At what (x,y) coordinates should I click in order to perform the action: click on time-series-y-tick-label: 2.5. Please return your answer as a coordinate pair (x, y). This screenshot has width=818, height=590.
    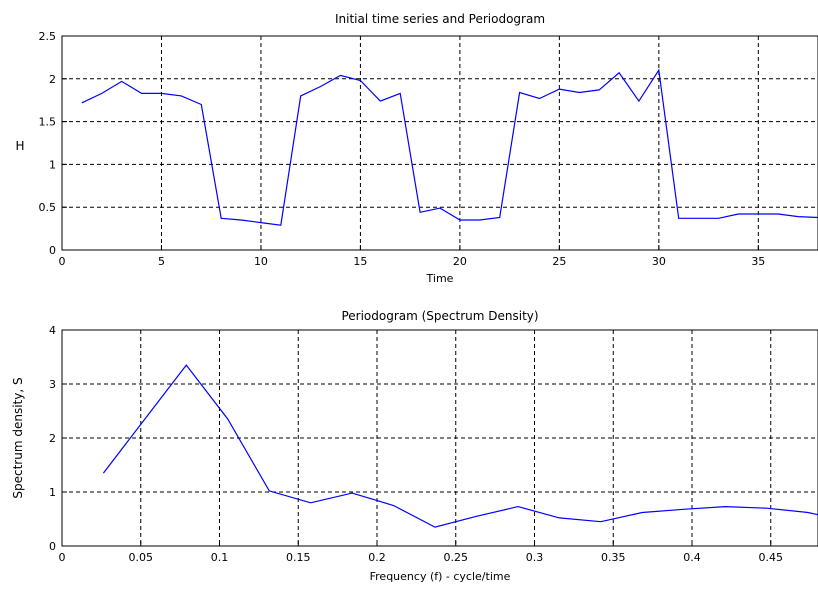
    Looking at the image, I should click on (48, 36).